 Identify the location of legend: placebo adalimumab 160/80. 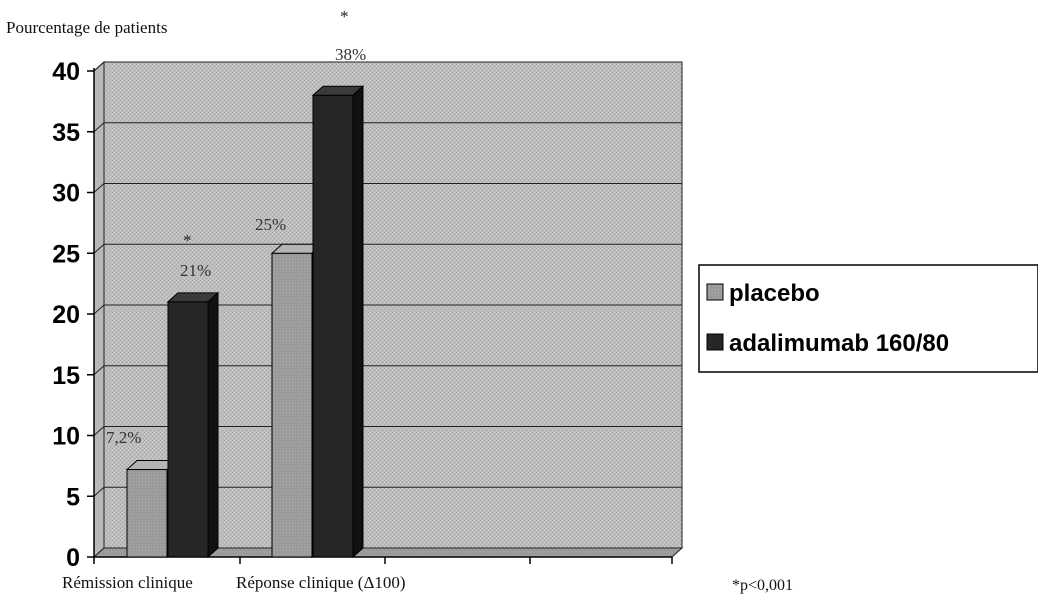
(868, 318).